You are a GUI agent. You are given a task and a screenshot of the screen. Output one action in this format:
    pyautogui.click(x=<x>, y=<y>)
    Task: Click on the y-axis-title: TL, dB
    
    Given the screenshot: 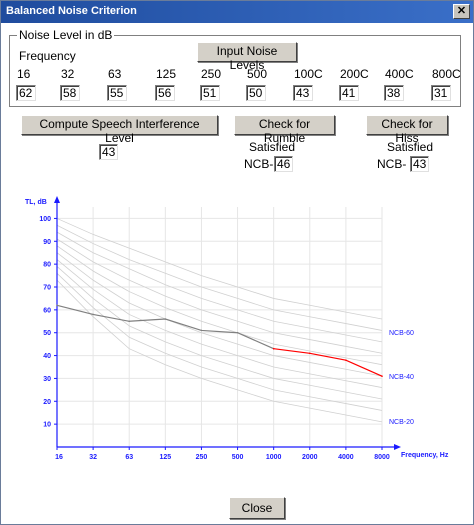 What is the action you would take?
    pyautogui.click(x=36, y=202)
    